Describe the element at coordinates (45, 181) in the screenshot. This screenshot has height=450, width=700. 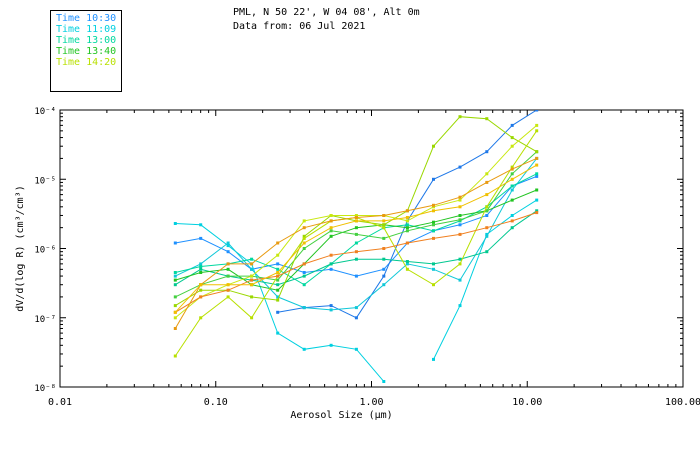
I see `y-tick-label: 10⁻⁵` at that location.